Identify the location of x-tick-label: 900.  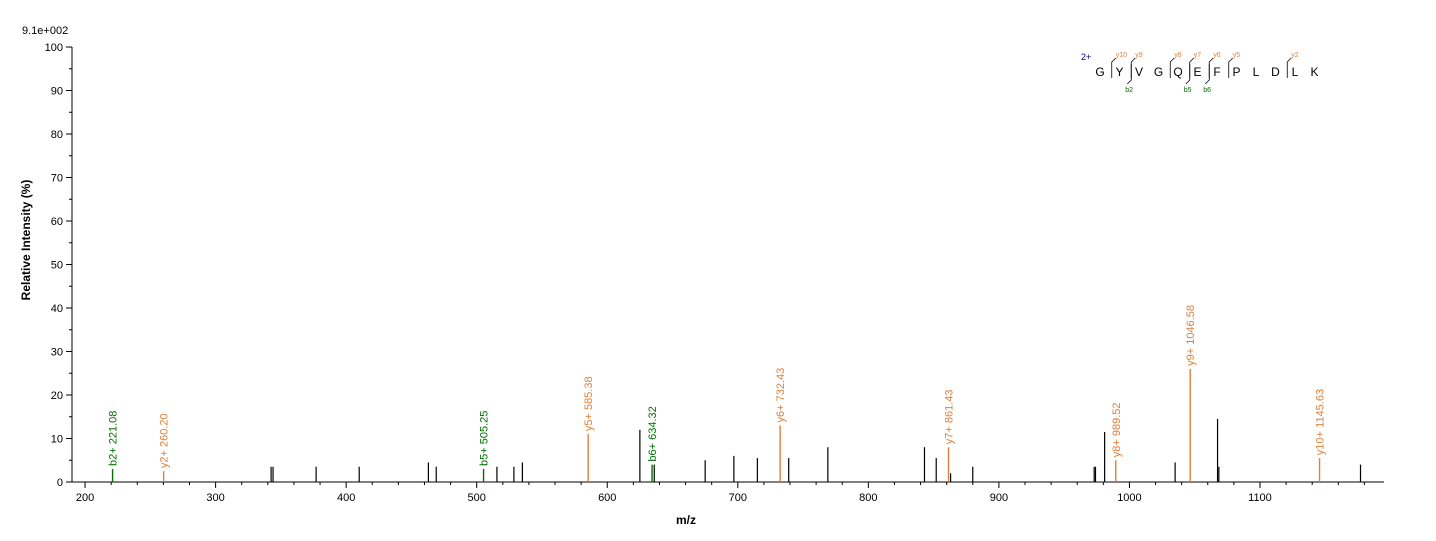
(999, 498).